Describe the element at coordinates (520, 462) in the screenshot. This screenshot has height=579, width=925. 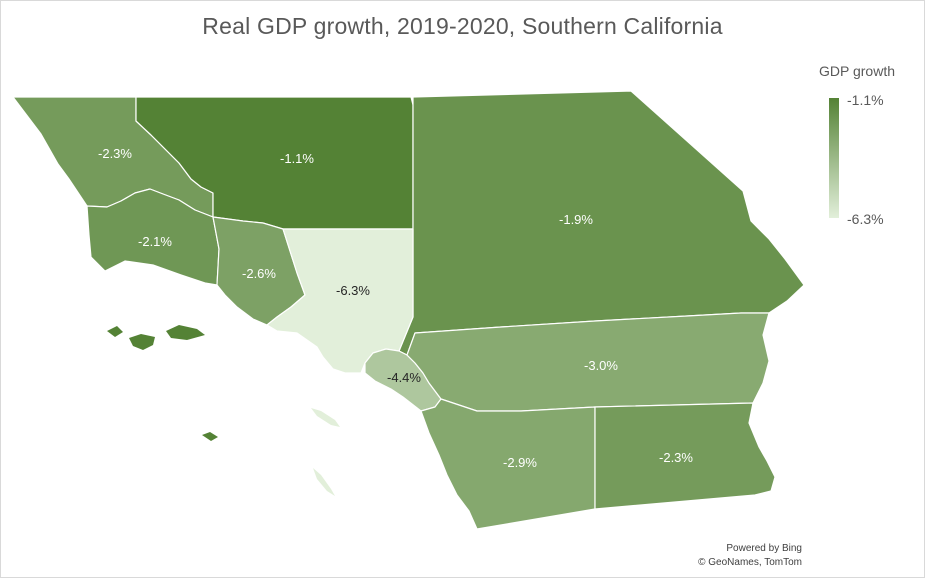
I see `region-label-8: -2.9%` at that location.